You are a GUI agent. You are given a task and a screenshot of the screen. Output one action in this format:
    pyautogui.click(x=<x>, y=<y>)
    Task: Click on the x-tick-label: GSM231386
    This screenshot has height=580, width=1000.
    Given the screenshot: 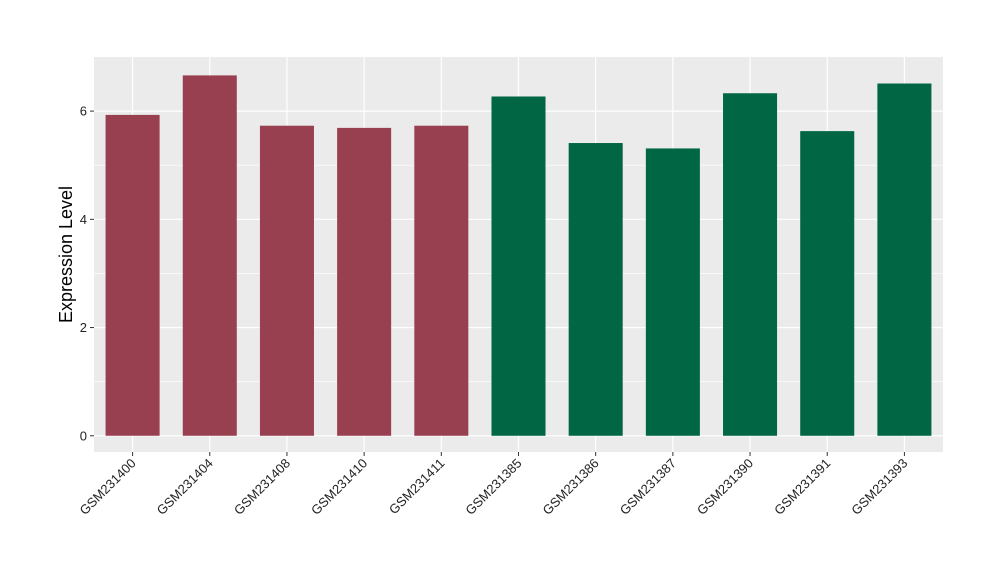 What is the action you would take?
    pyautogui.click(x=571, y=487)
    